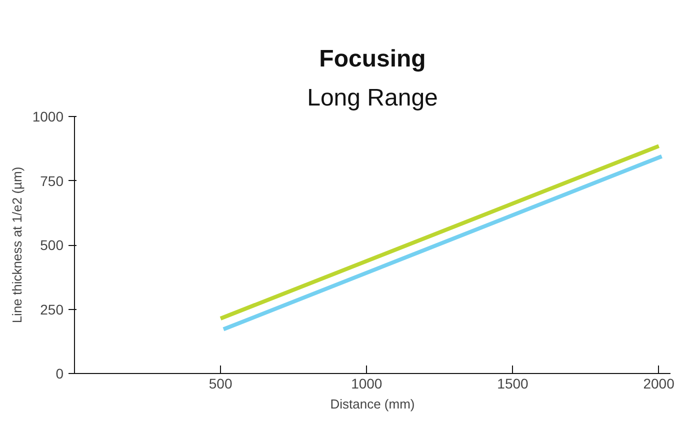  What do you see at coordinates (48, 116) in the screenshot?
I see `y-tick-label: 1000` at bounding box center [48, 116].